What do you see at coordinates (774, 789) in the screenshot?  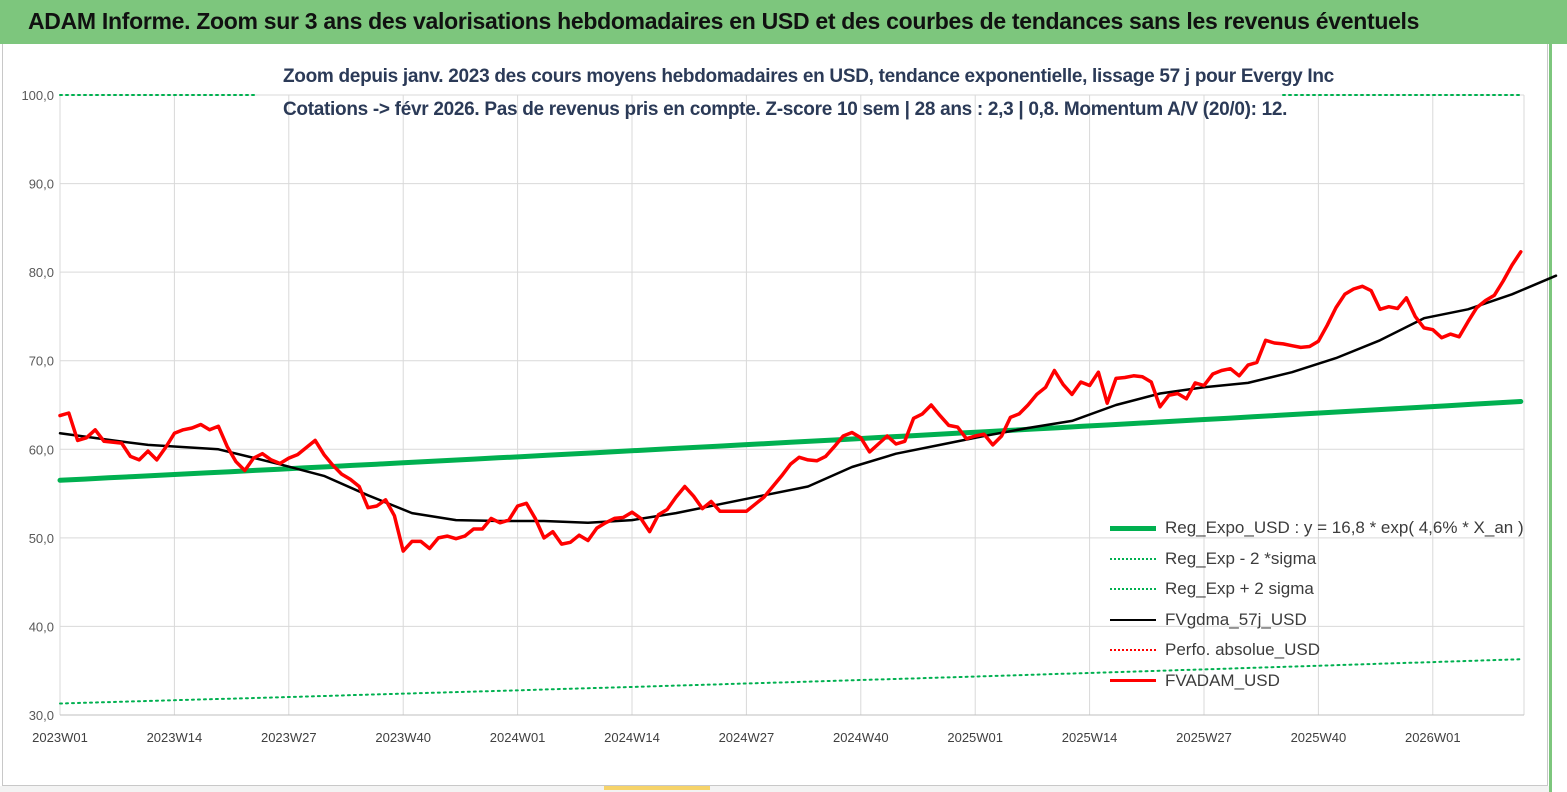 I see `bottom-strip` at bounding box center [774, 789].